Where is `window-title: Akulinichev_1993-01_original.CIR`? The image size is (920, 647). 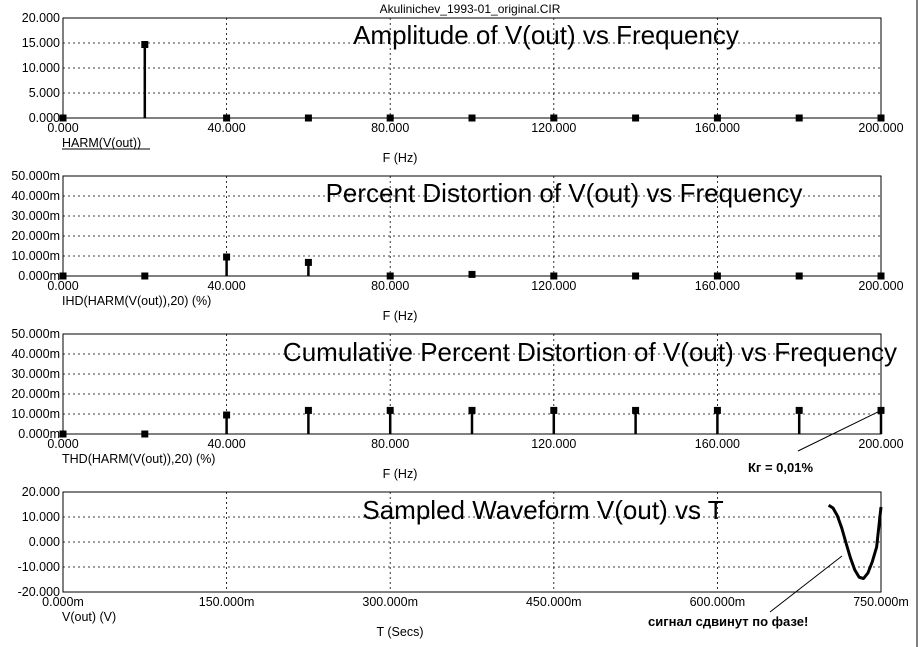
window-title: Akulinichev_1993-01_original.CIR is located at coordinates (470, 9).